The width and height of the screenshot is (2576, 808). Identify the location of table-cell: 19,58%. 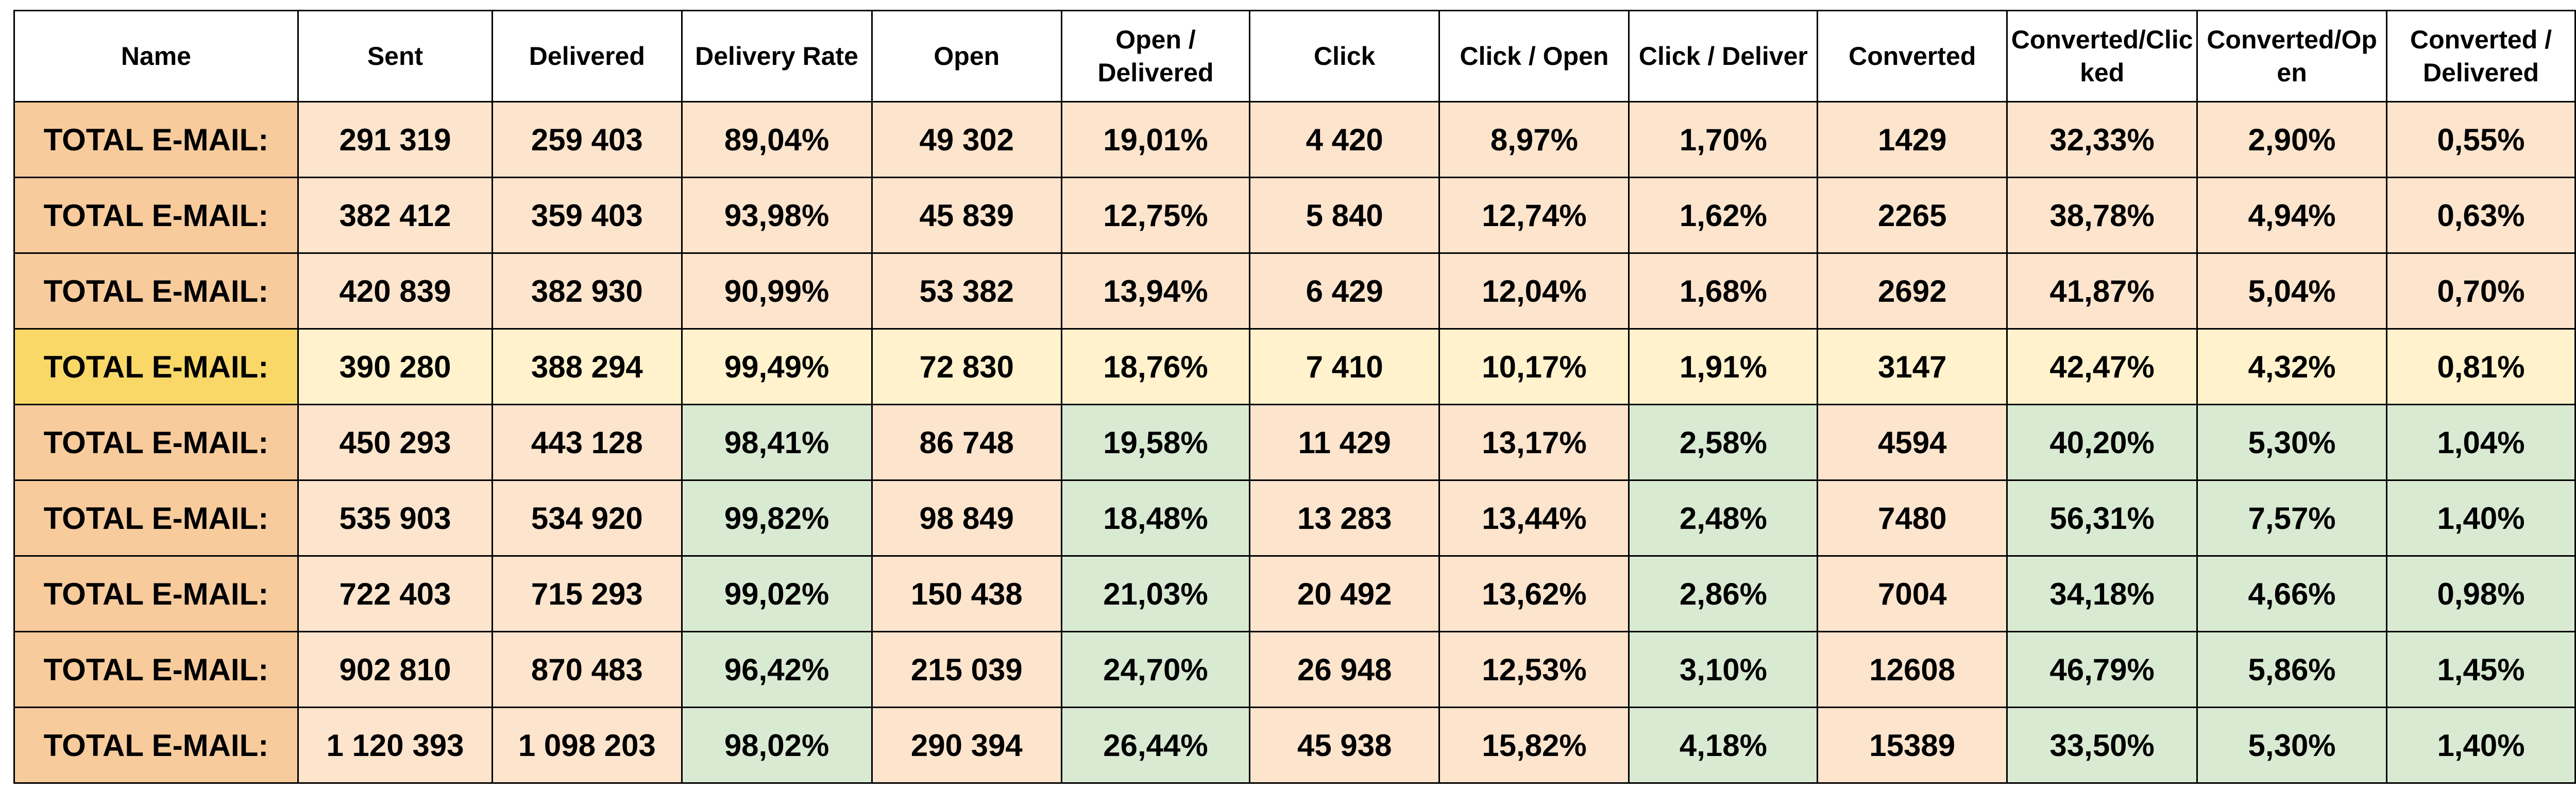
(1155, 442).